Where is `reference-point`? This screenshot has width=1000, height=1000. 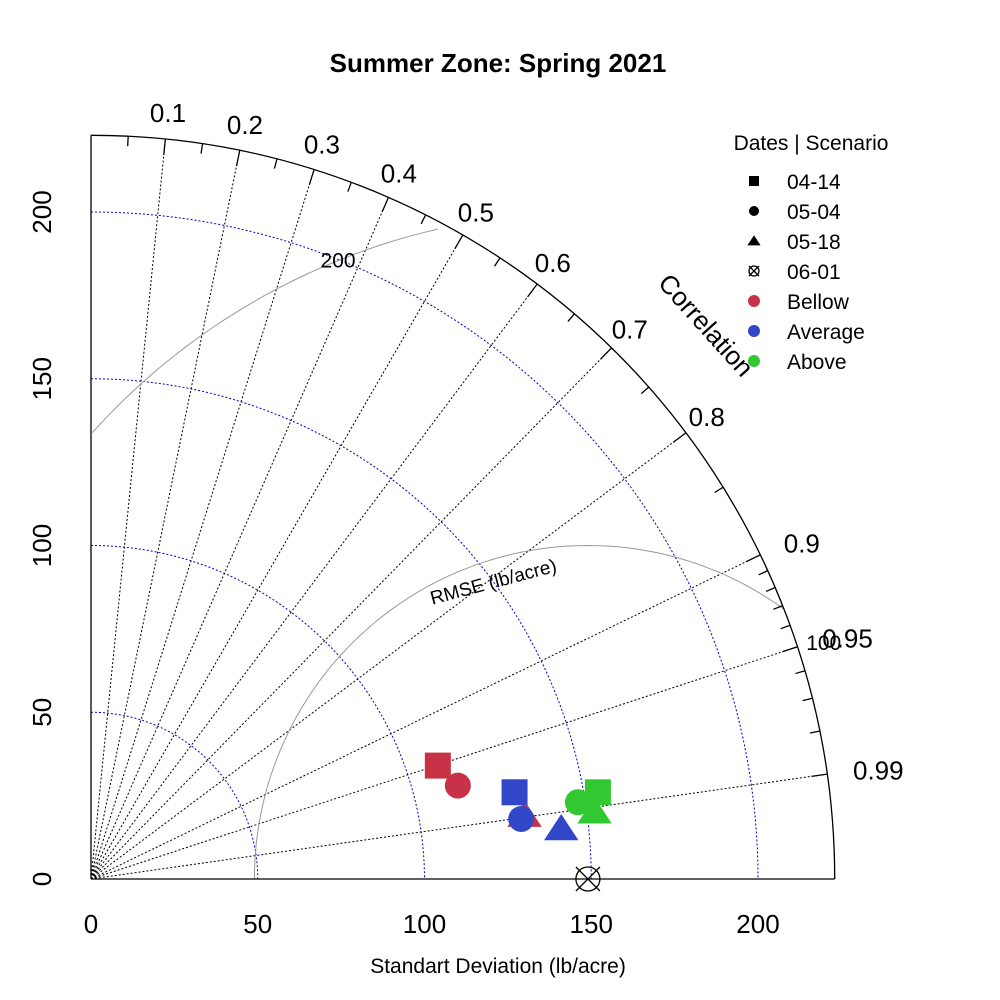 reference-point is located at coordinates (588, 879).